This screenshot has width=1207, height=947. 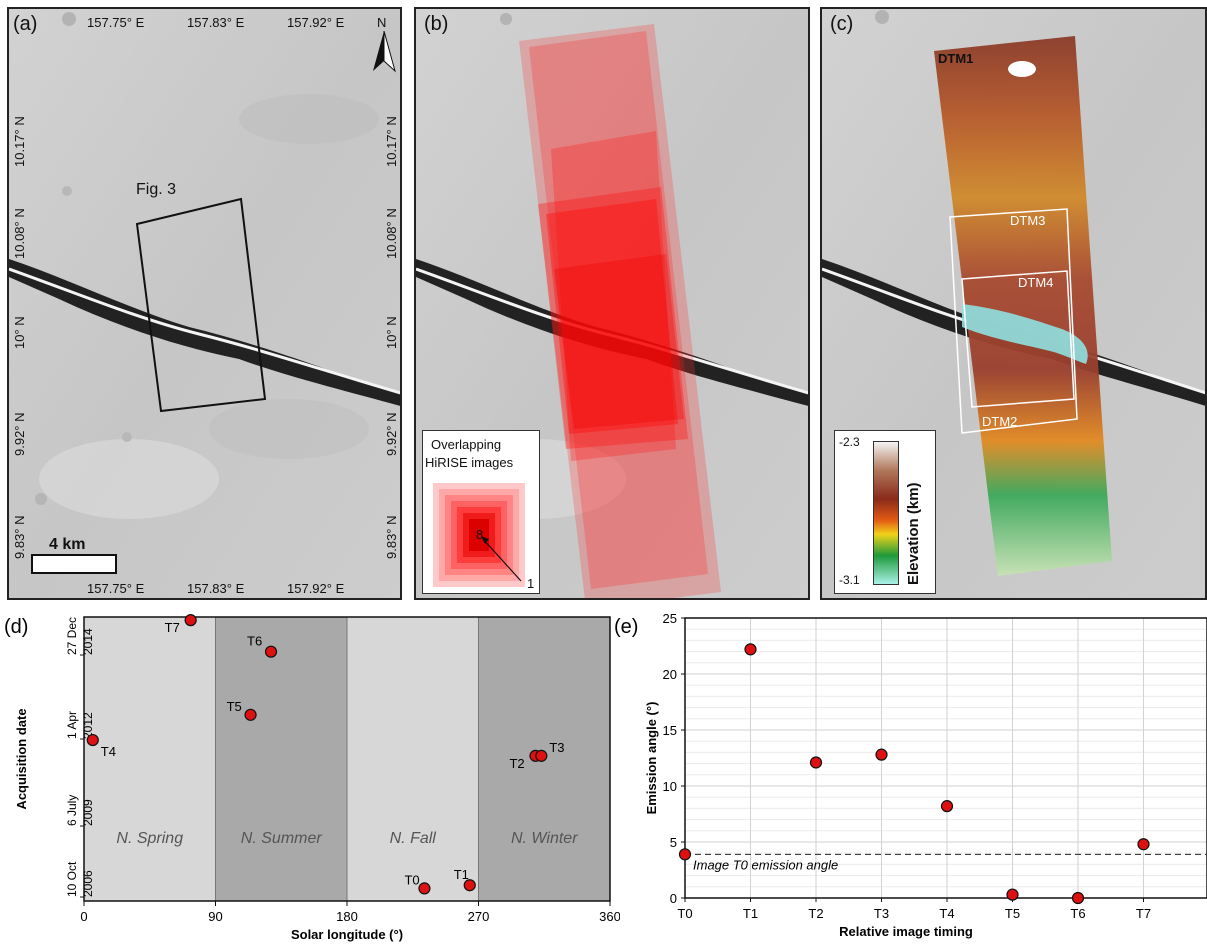 I want to click on lon-top-2: 157.83° E, so click(x=216, y=22).